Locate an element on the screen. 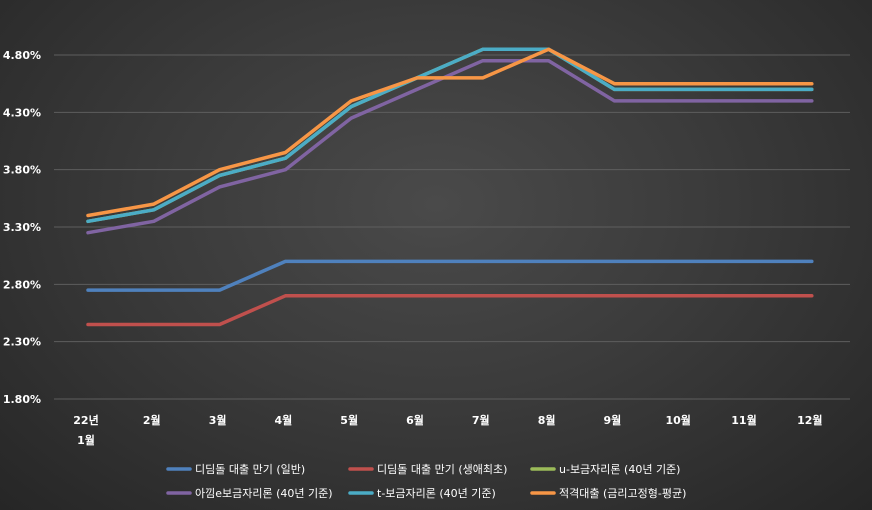  legend-item: t-보금자리론 (40년 기준) is located at coordinates (422, 493).